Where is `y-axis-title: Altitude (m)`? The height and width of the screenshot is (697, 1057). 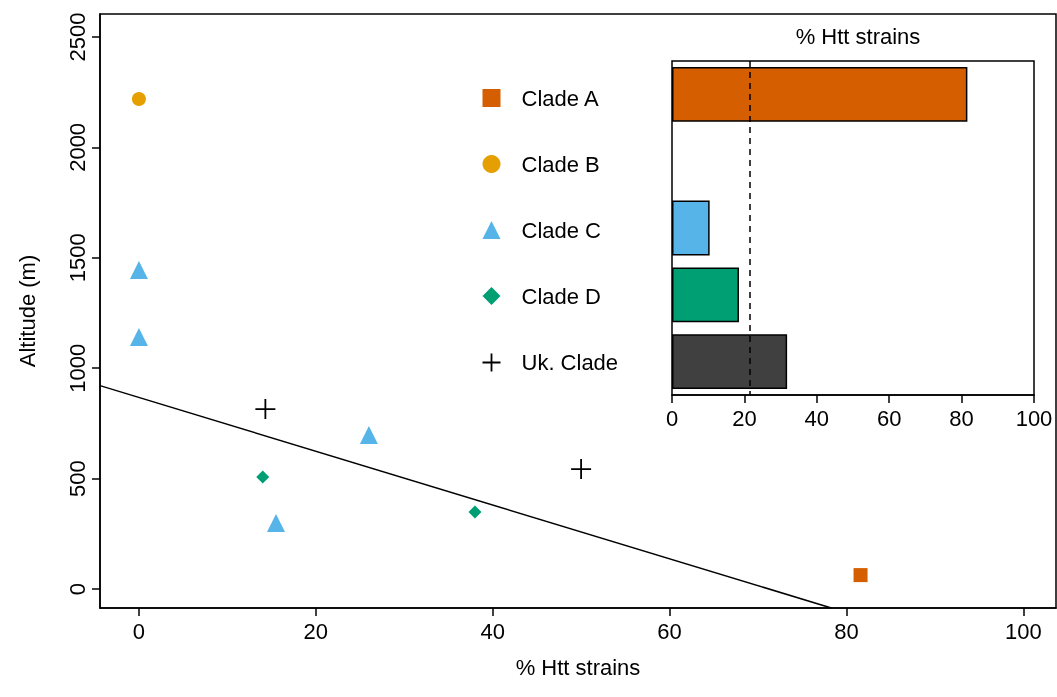
y-axis-title: Altitude (m) is located at coordinates (27, 311).